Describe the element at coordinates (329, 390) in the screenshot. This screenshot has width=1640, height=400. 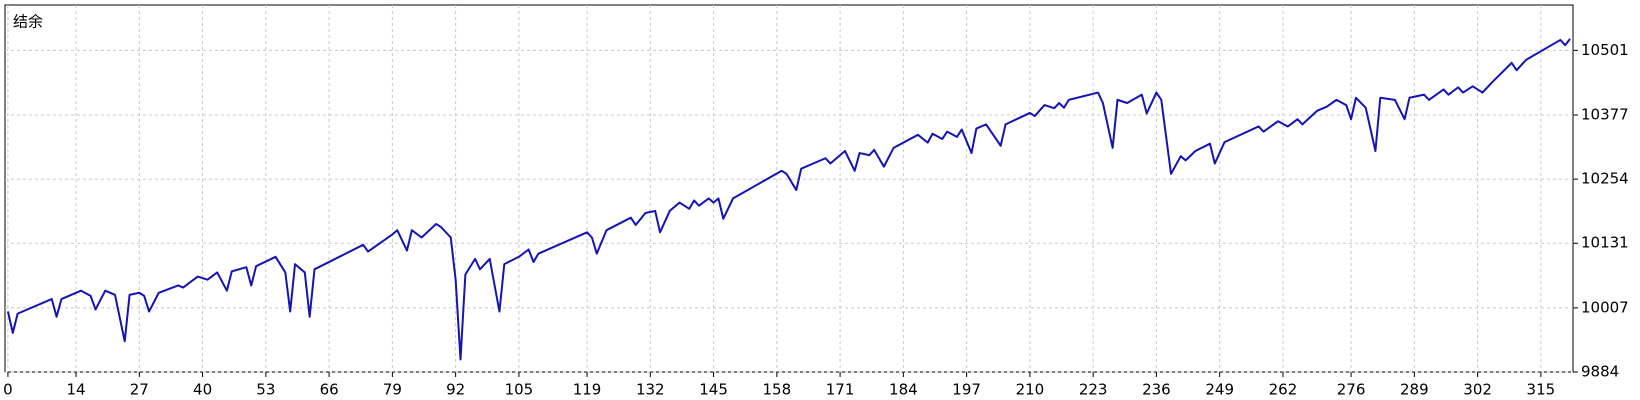
I see `x-tick-label: 66` at that location.